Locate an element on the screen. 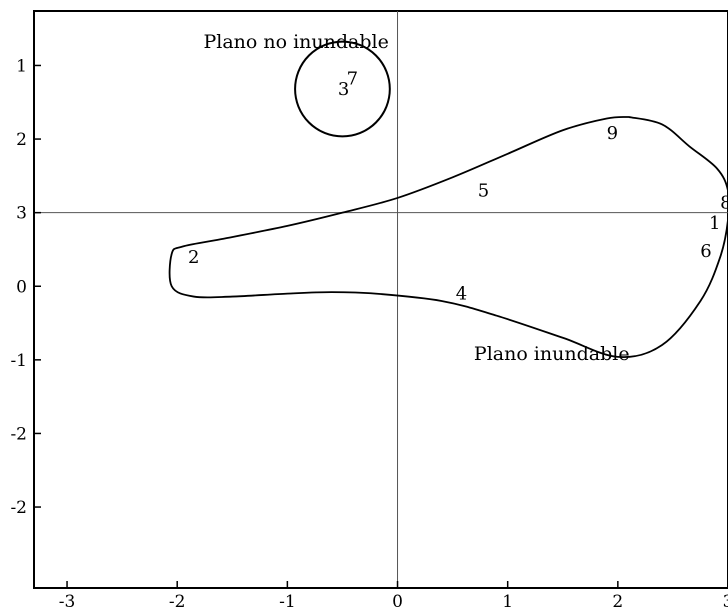 The width and height of the screenshot is (728, 610). x-tick-label: 0 is located at coordinates (397, 601).